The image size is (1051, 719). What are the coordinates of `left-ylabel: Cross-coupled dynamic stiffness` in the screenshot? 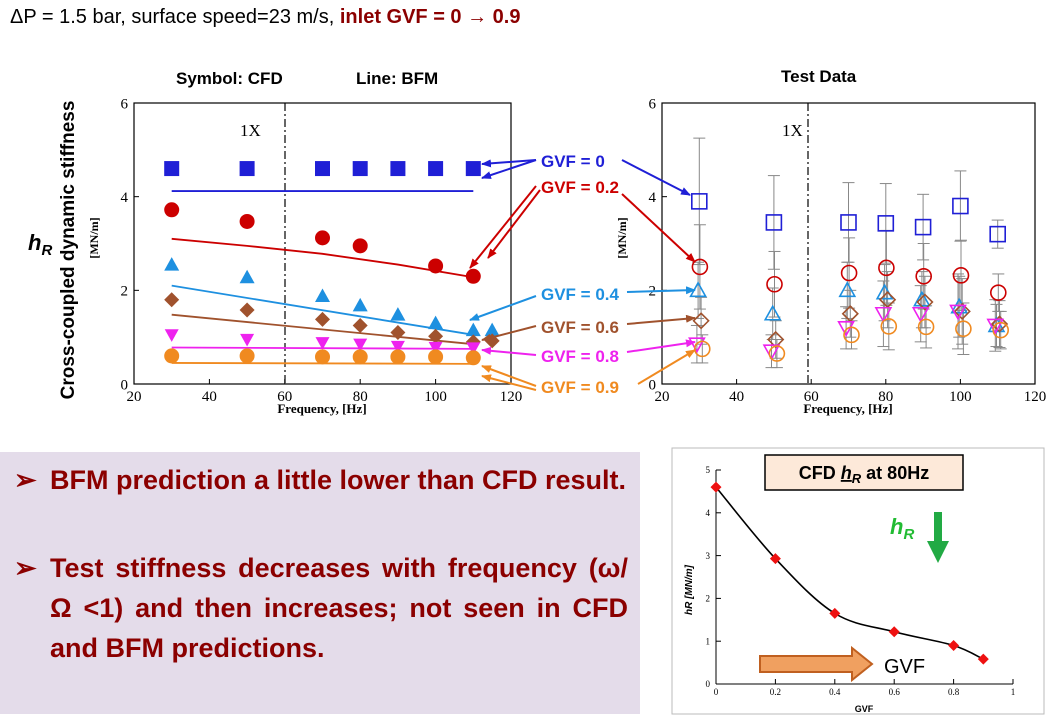 It's located at (68, 250).